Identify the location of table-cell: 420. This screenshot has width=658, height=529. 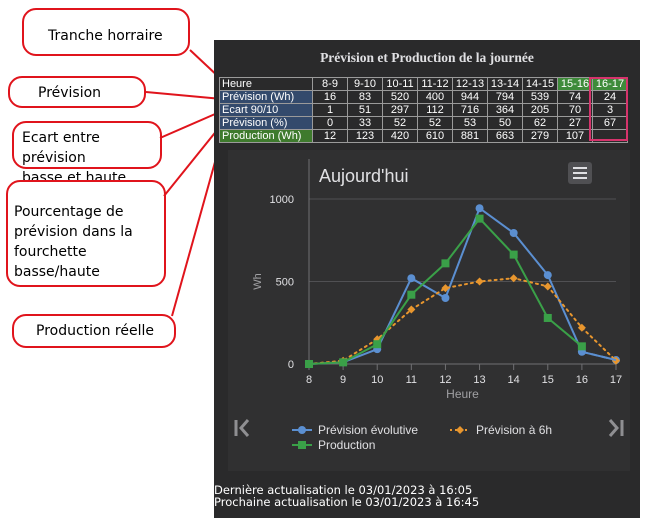
(400, 136).